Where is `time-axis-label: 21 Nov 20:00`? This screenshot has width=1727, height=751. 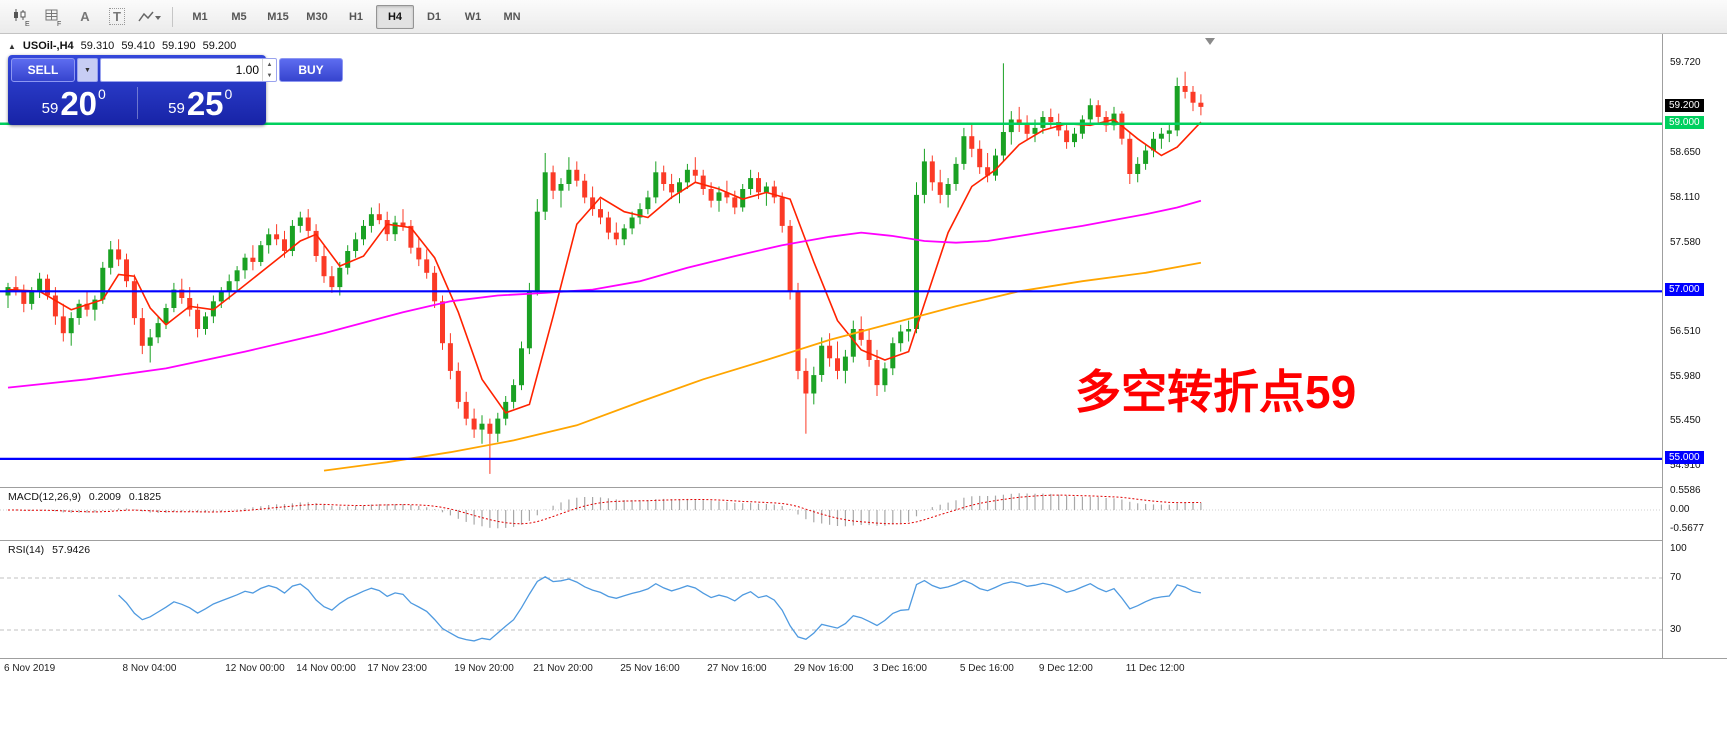
time-axis-label: 21 Nov 20:00 is located at coordinates (563, 668).